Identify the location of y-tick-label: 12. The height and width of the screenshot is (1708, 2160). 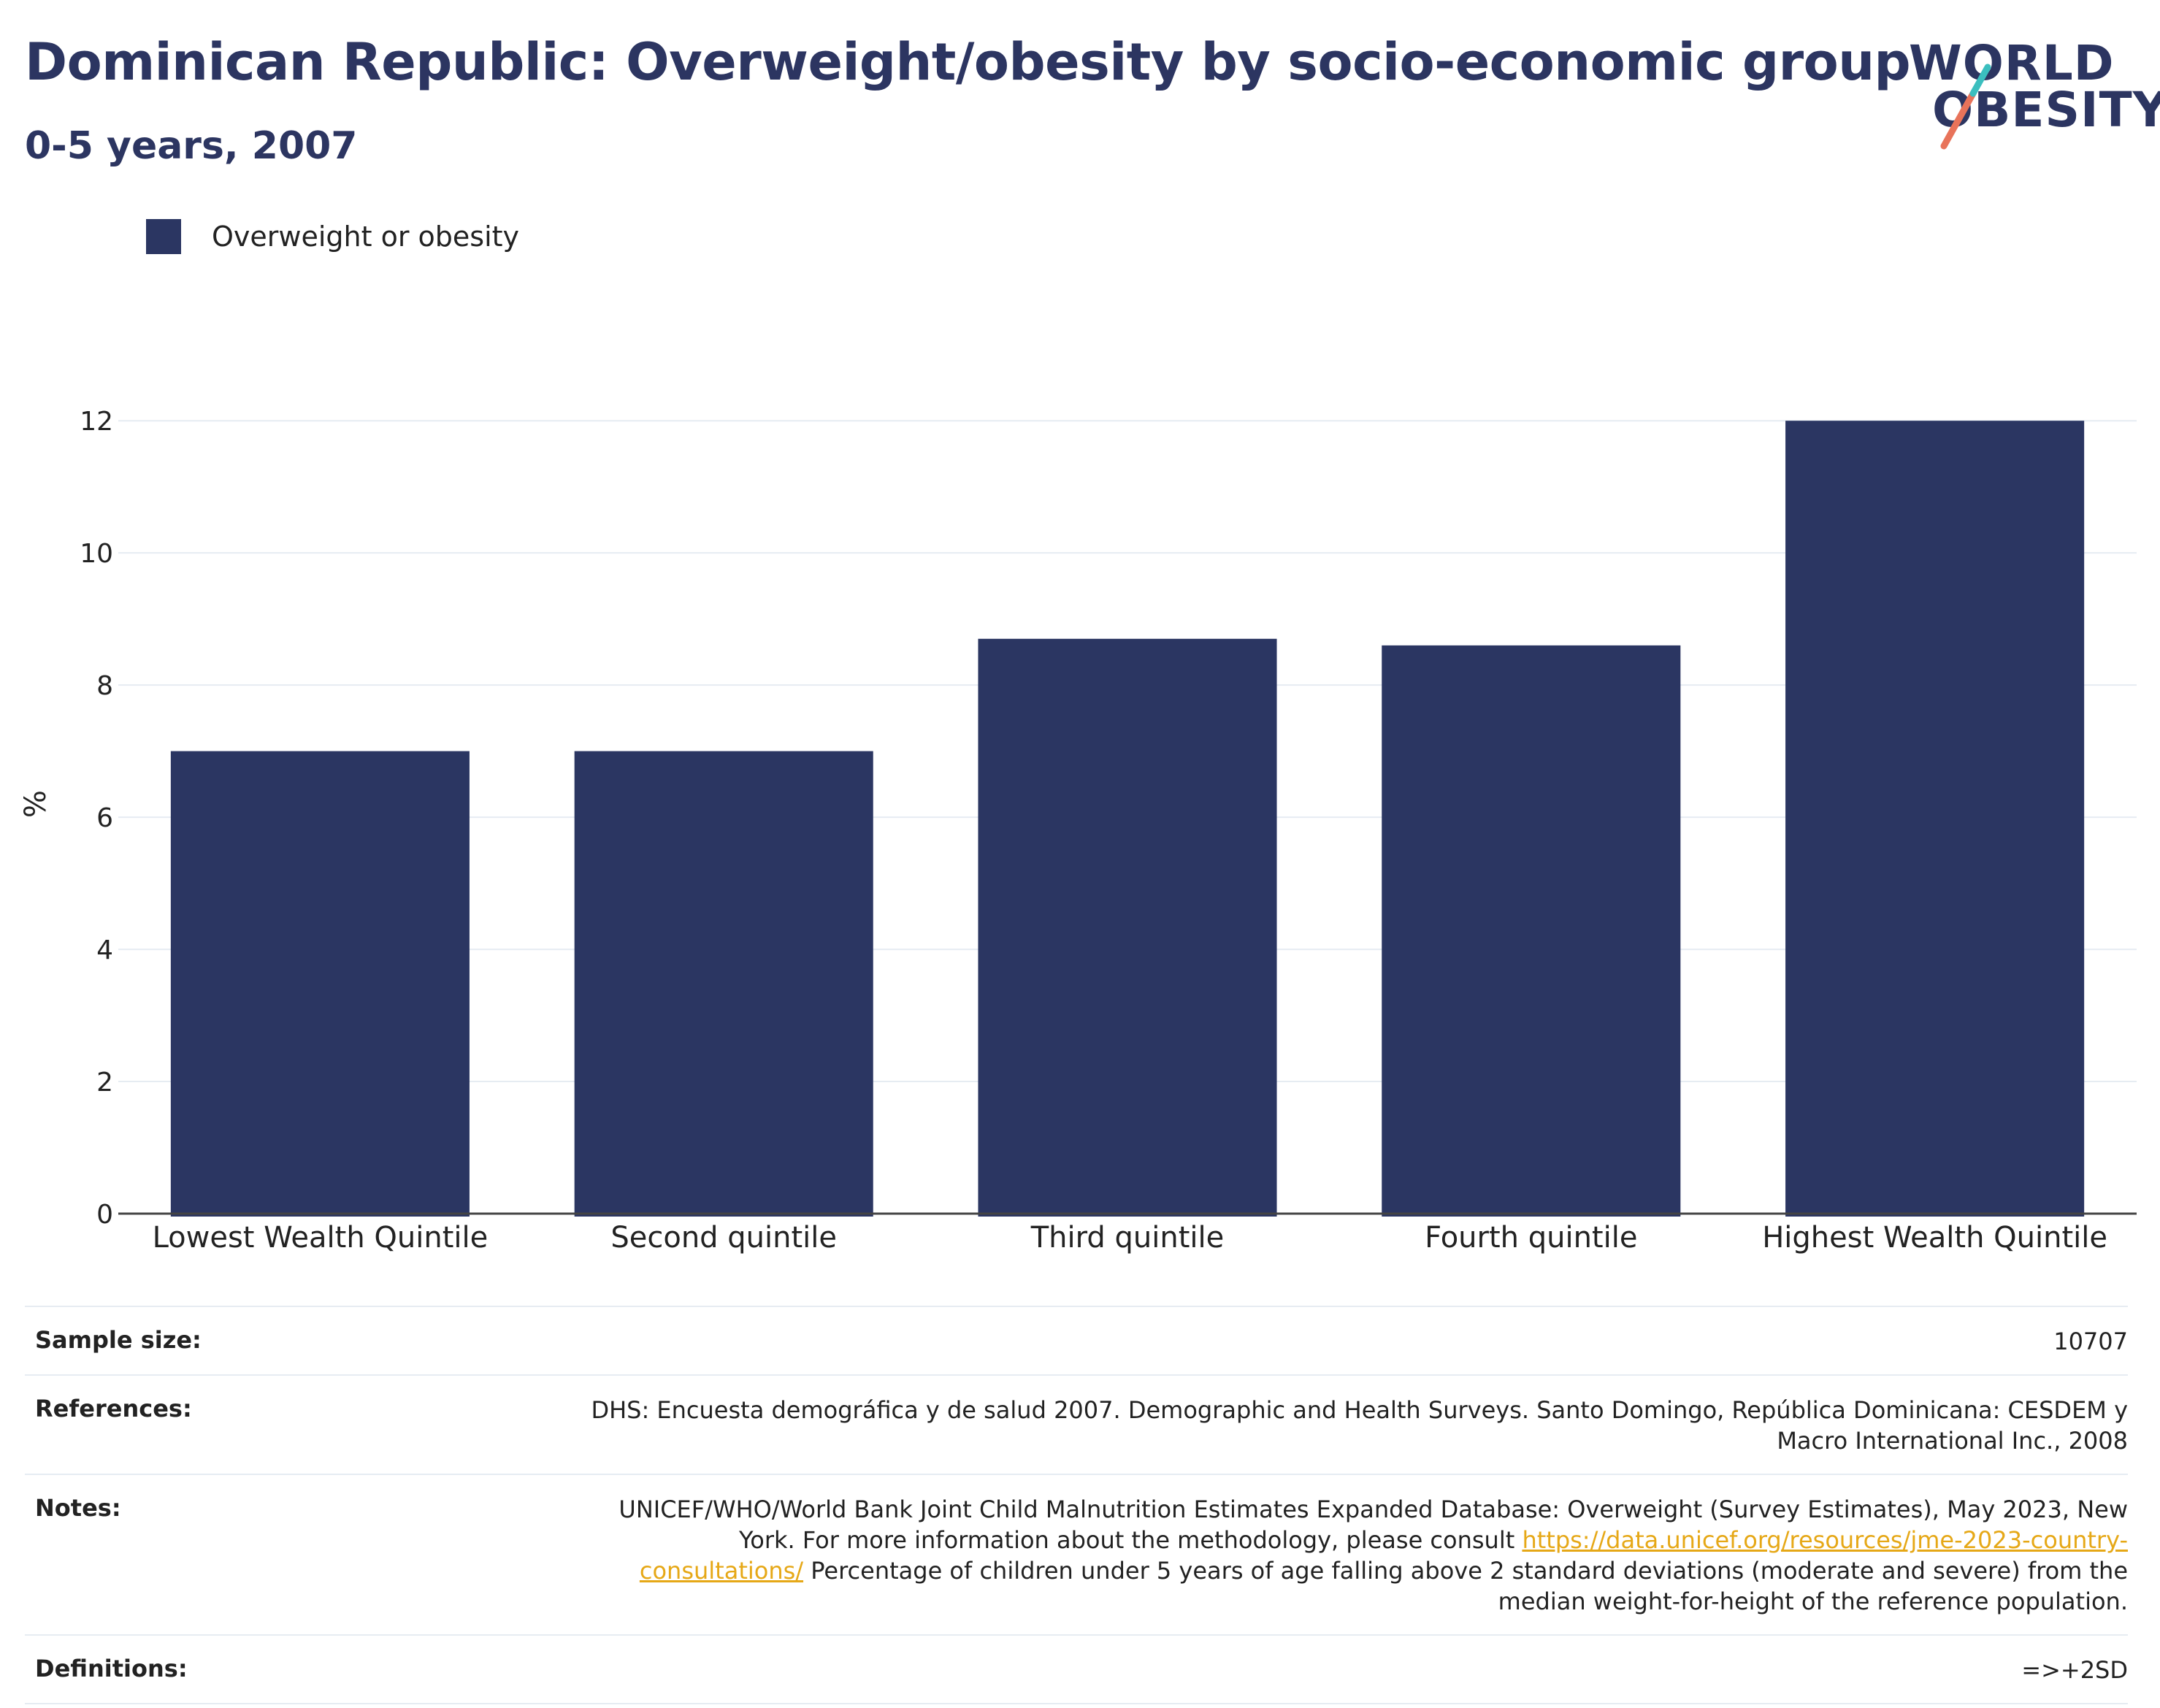
(97, 422).